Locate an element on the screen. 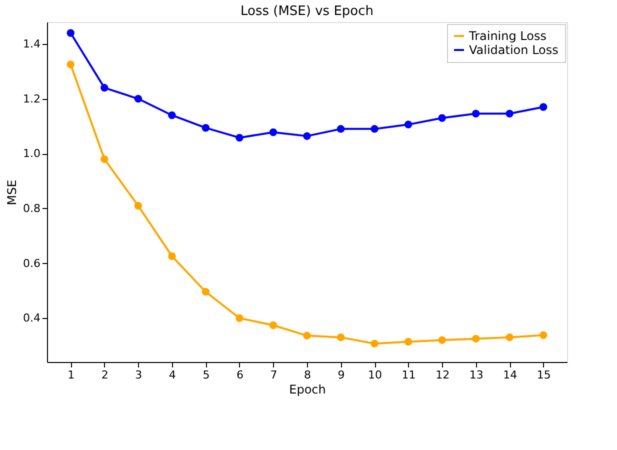  legend-label: Validation Loss is located at coordinates (513, 50).